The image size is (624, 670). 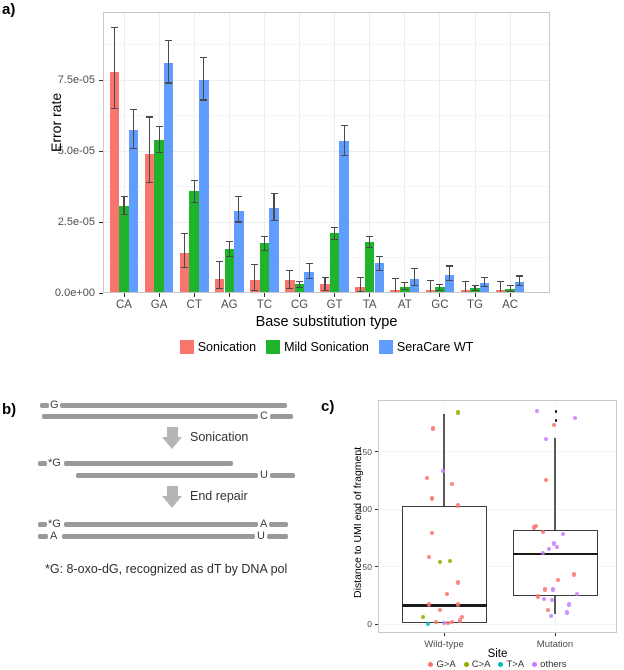 I want to click on legend-item-C-to-A: C>A, so click(x=476, y=664).